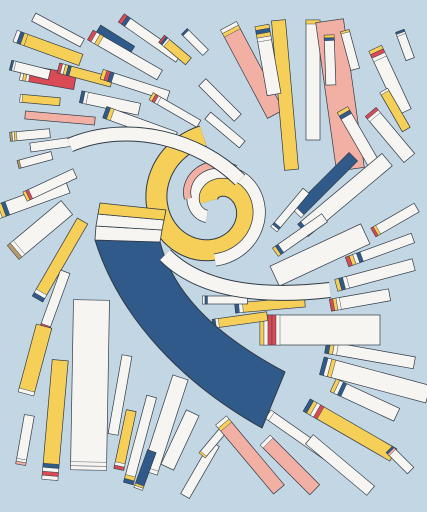  What do you see at coordinates (132, 211) in the screenshot?
I see `navy-sweep-cap` at bounding box center [132, 211].